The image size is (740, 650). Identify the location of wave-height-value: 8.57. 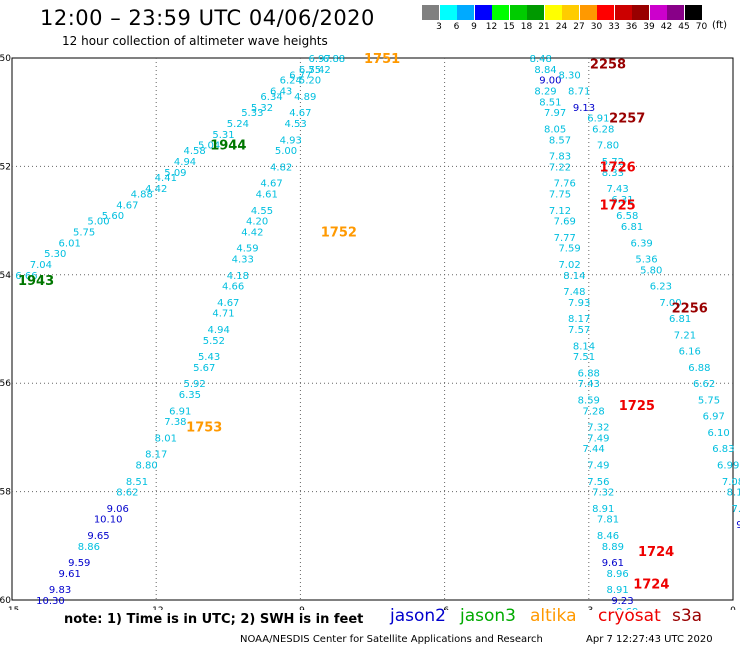
(560, 140).